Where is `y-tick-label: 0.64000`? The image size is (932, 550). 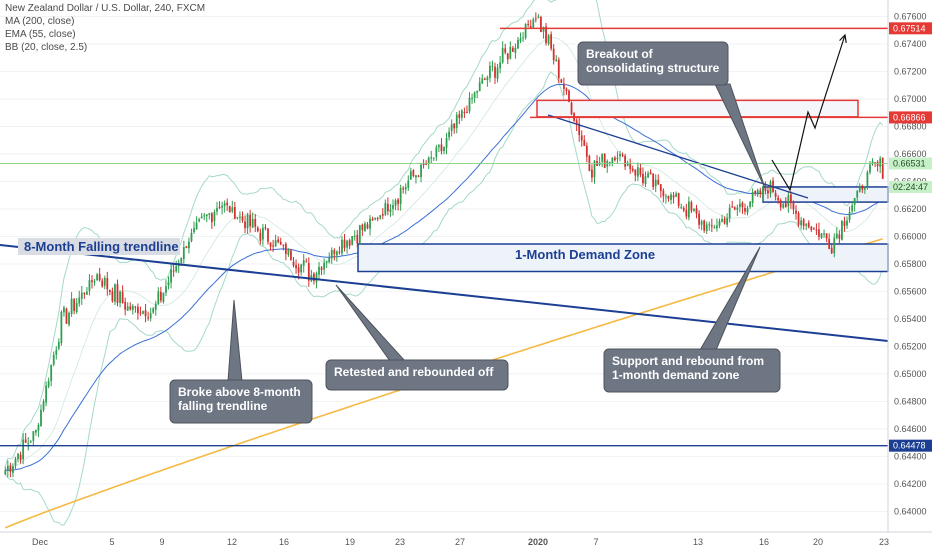
y-tick-label: 0.64000 is located at coordinates (910, 511).